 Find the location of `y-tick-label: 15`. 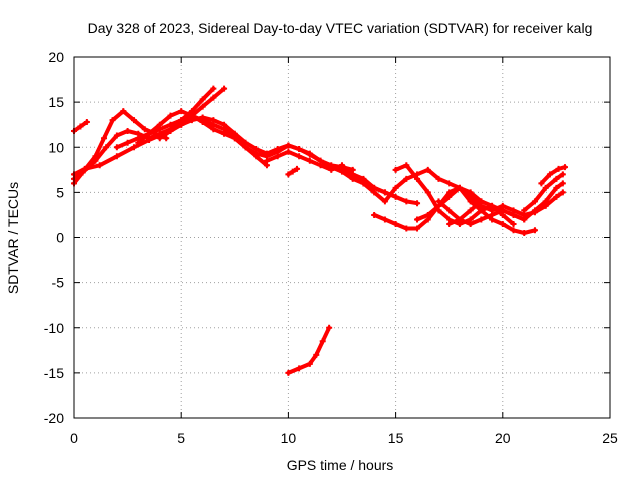

y-tick-label: 15 is located at coordinates (56, 102).